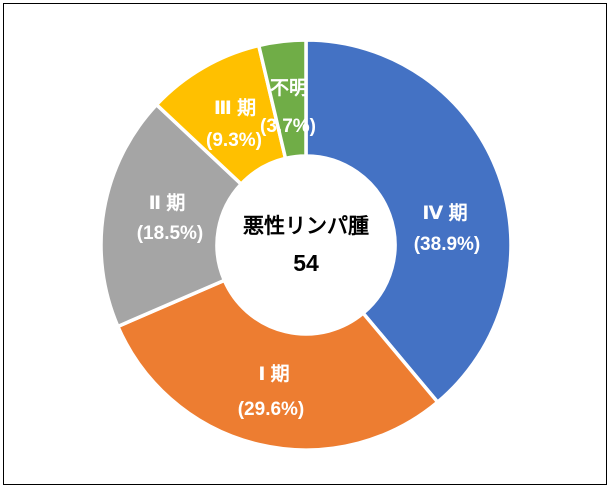  I want to click on slice-label-1: Ⅳ 期, so click(444, 213).